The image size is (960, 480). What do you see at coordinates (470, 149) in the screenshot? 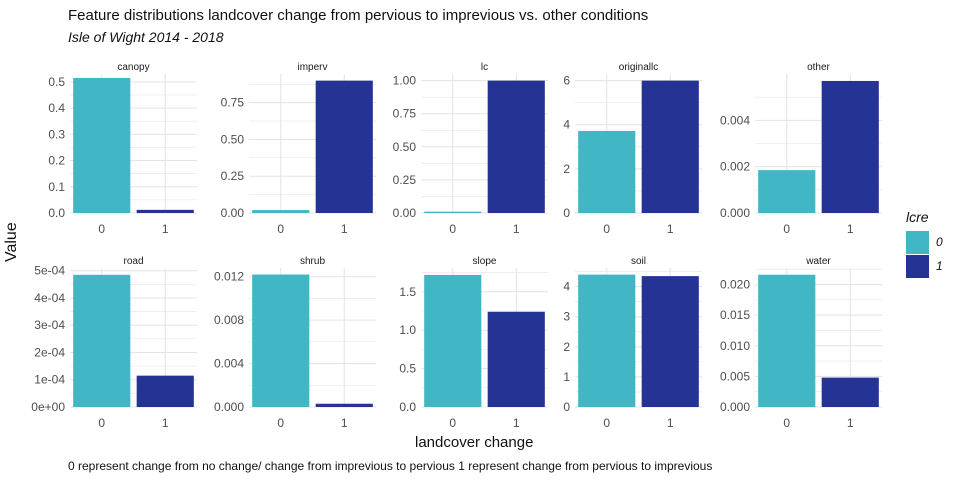
I see `panel-lc: 0.00 0.25 0.50 0.75 1.00 0 1 lc` at bounding box center [470, 149].